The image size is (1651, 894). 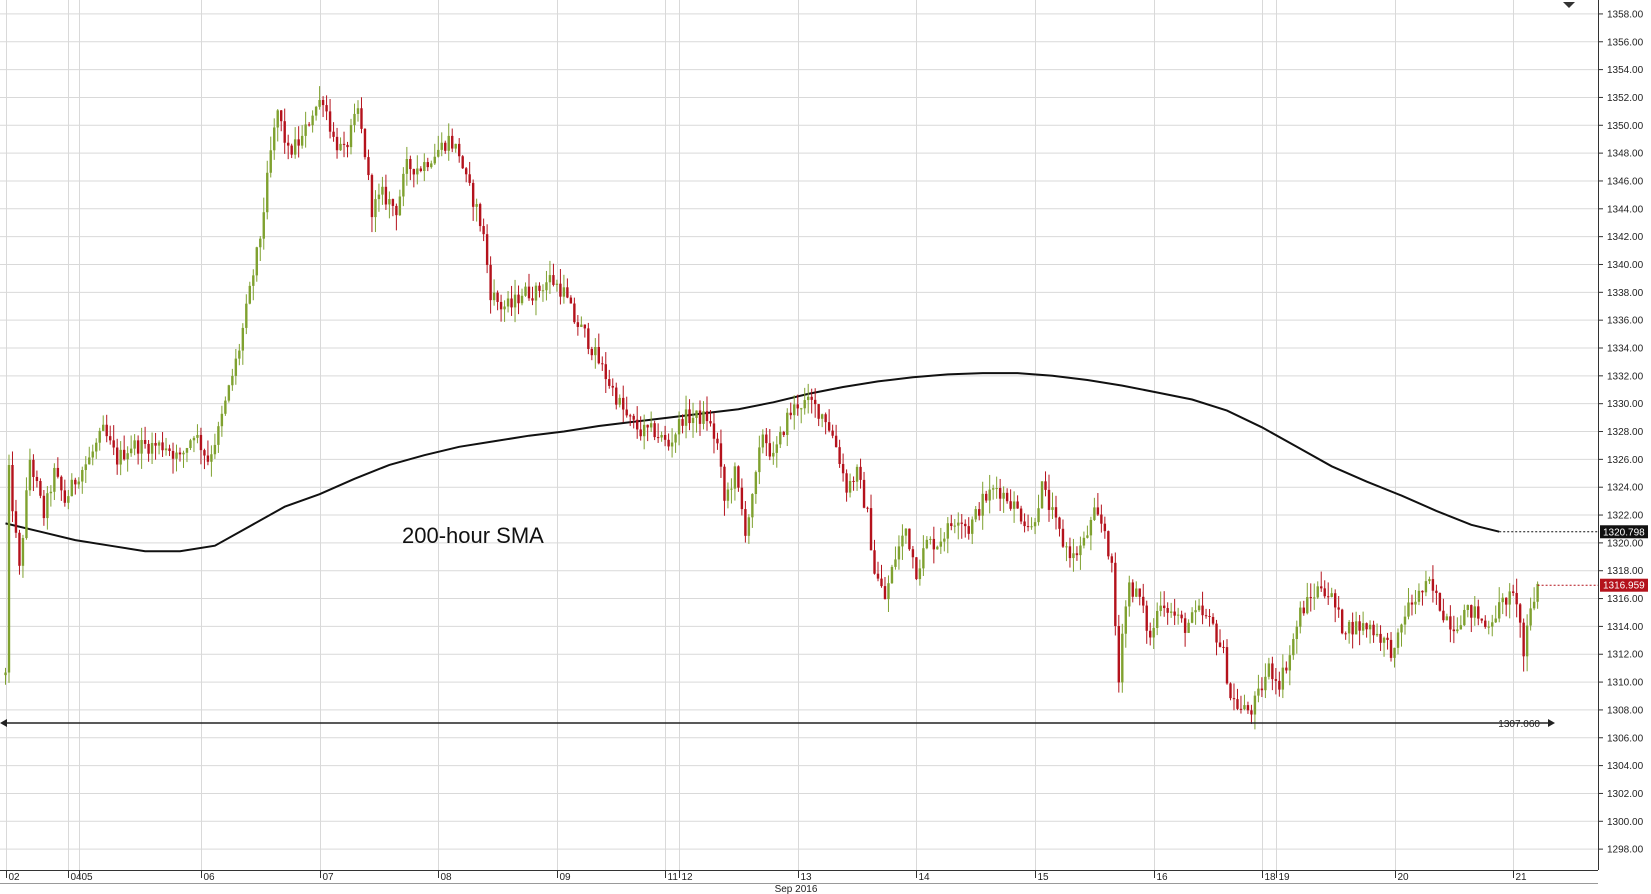 What do you see at coordinates (1625, 404) in the screenshot?
I see `y-tick-label: 1330.00` at bounding box center [1625, 404].